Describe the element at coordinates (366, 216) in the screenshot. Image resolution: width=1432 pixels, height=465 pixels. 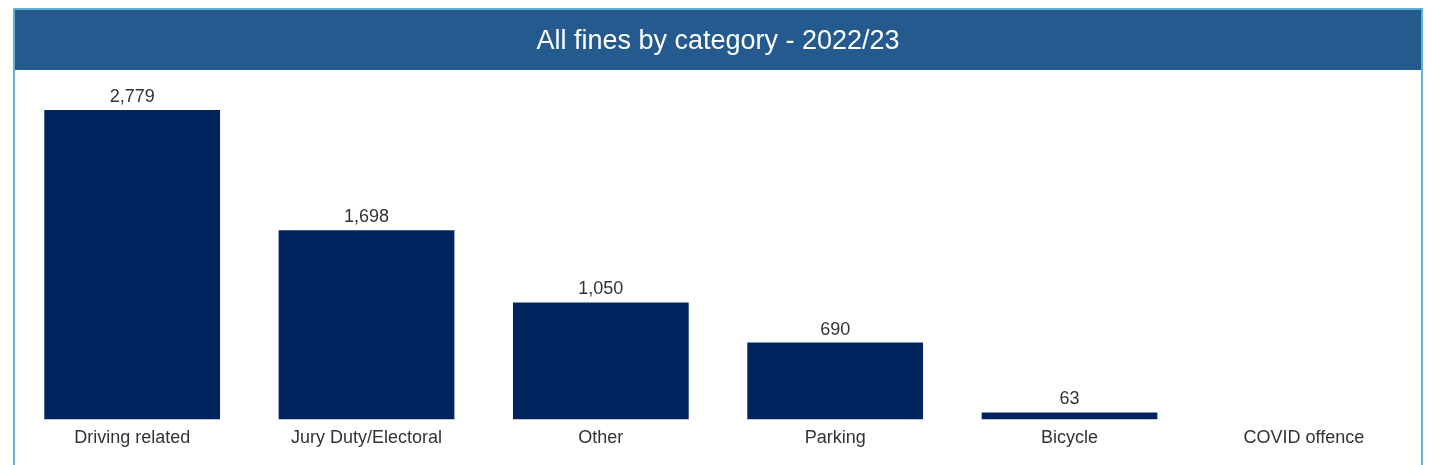
I see `data-label: 1,698` at that location.